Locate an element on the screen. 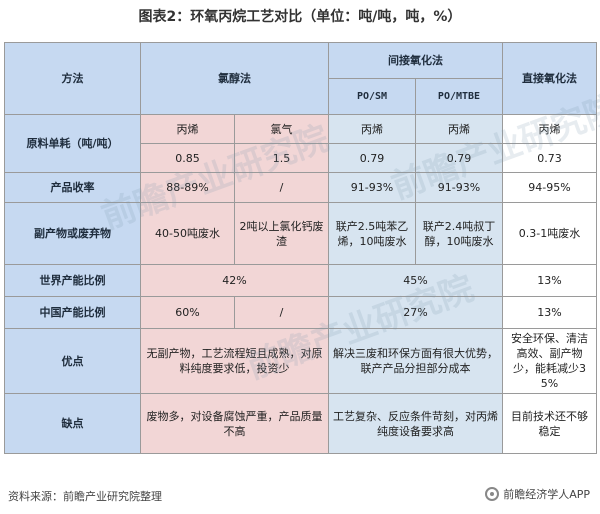 The height and width of the screenshot is (514, 600). header-po-sm: PO/SM is located at coordinates (372, 96).